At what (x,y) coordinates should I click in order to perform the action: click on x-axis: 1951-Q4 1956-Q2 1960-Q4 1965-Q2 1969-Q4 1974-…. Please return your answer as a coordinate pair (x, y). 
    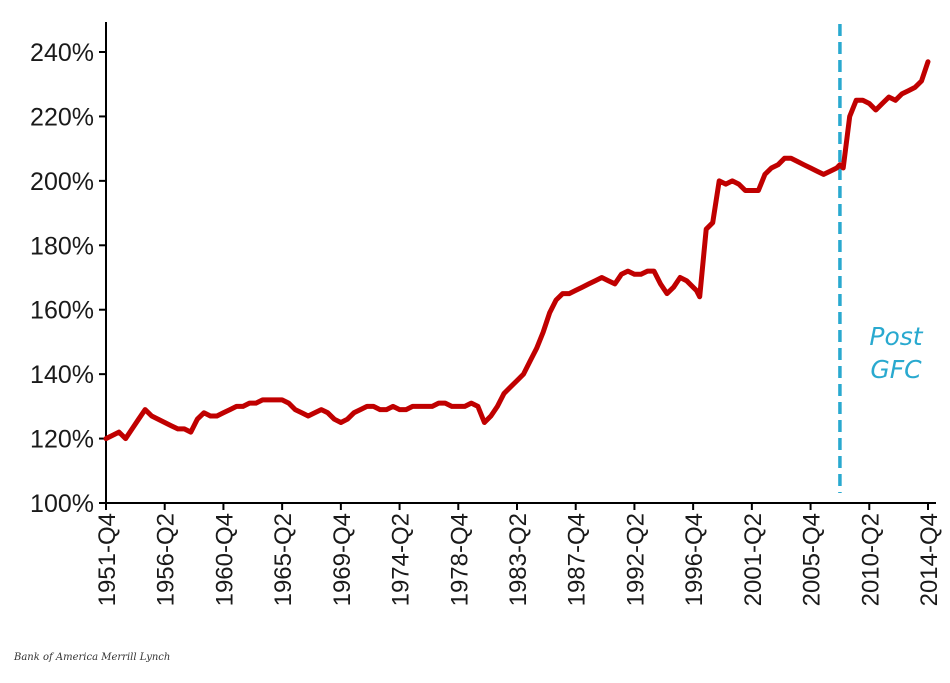
    Looking at the image, I should click on (518, 554).